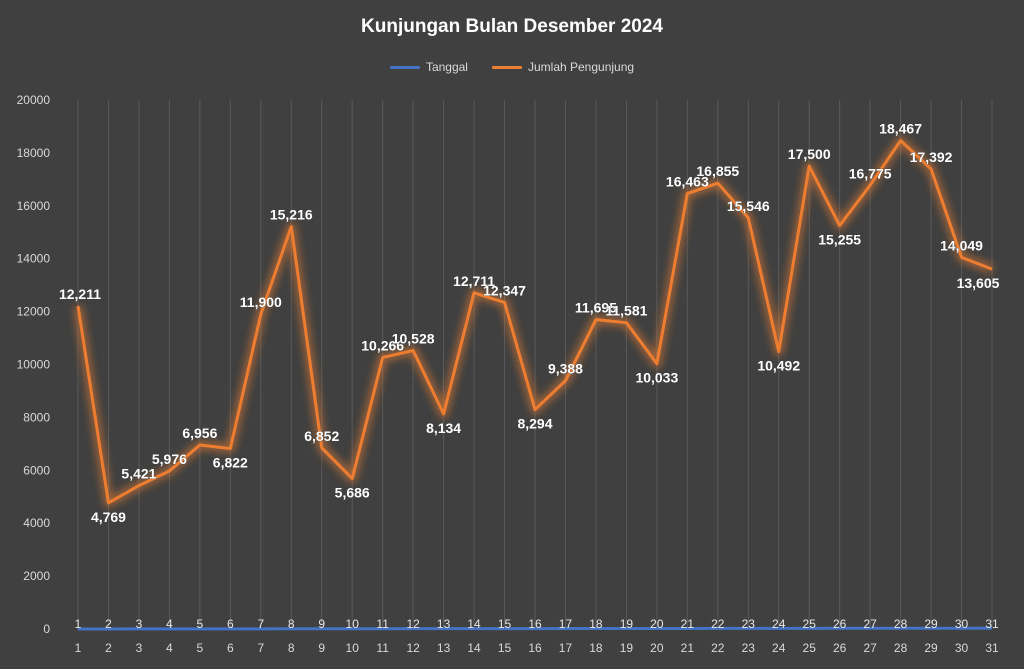  Describe the element at coordinates (900, 129) in the screenshot. I see `data-label-jumlah-pengunjung: 18,467` at that location.